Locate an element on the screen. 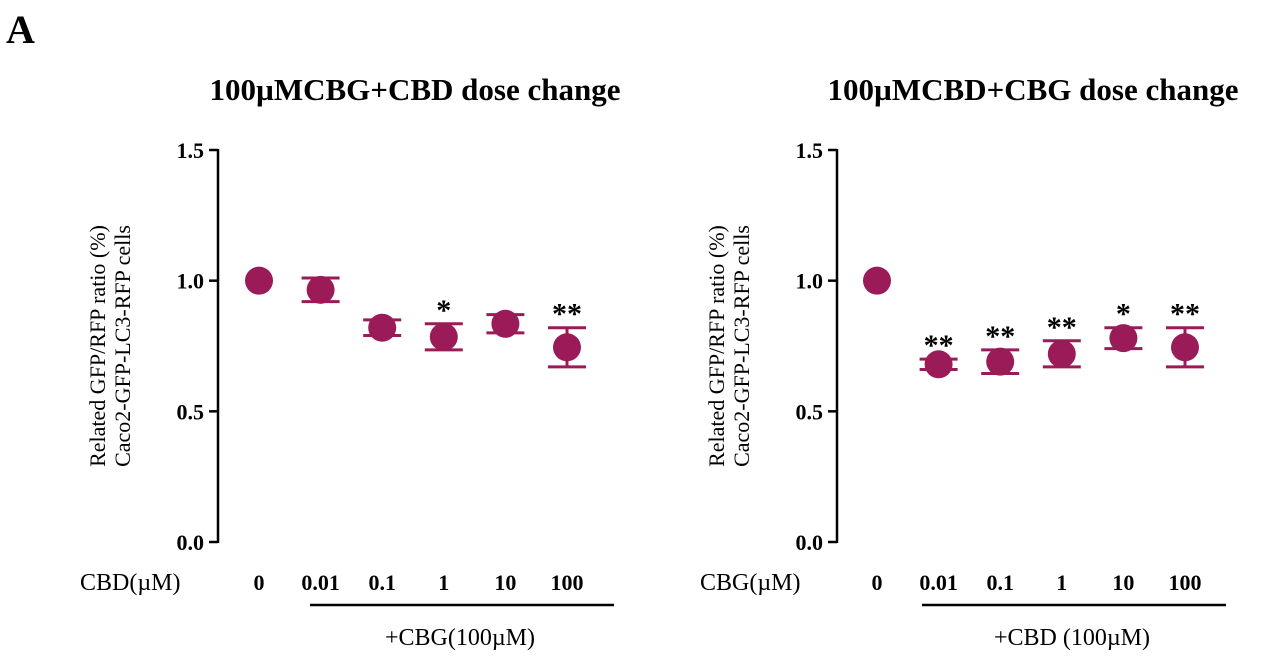  dose-row-label: CBD(µM) is located at coordinates (130, 583).